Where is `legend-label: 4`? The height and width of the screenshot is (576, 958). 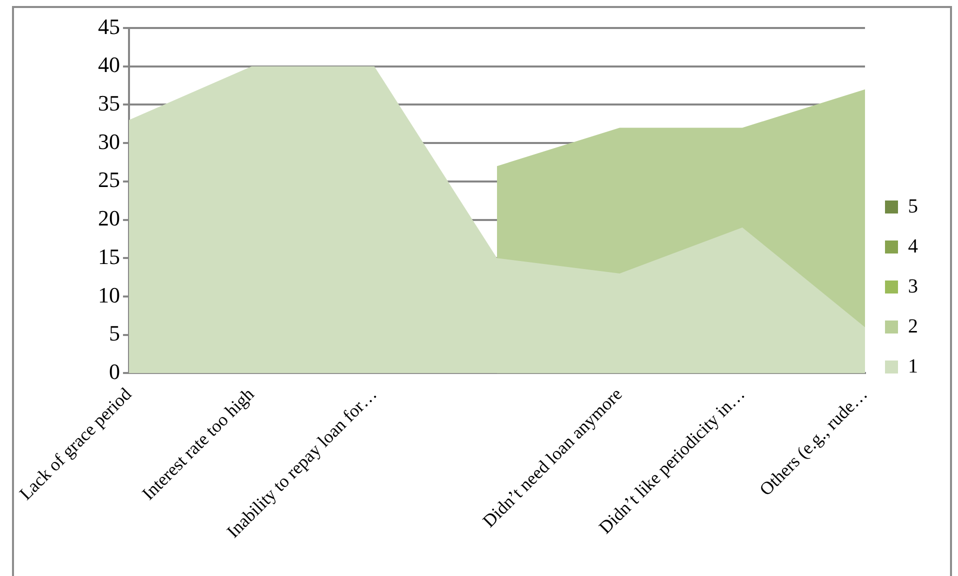
legend-label: 4 is located at coordinates (913, 246).